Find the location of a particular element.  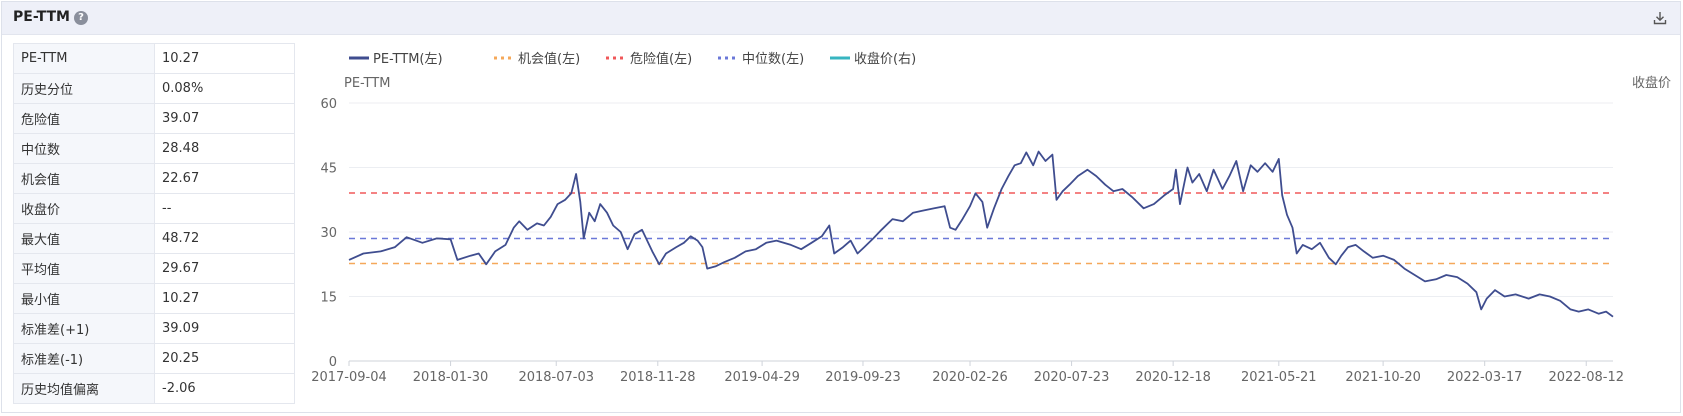

stats-row: 历史均值偏离 -2.06 is located at coordinates (154, 388).